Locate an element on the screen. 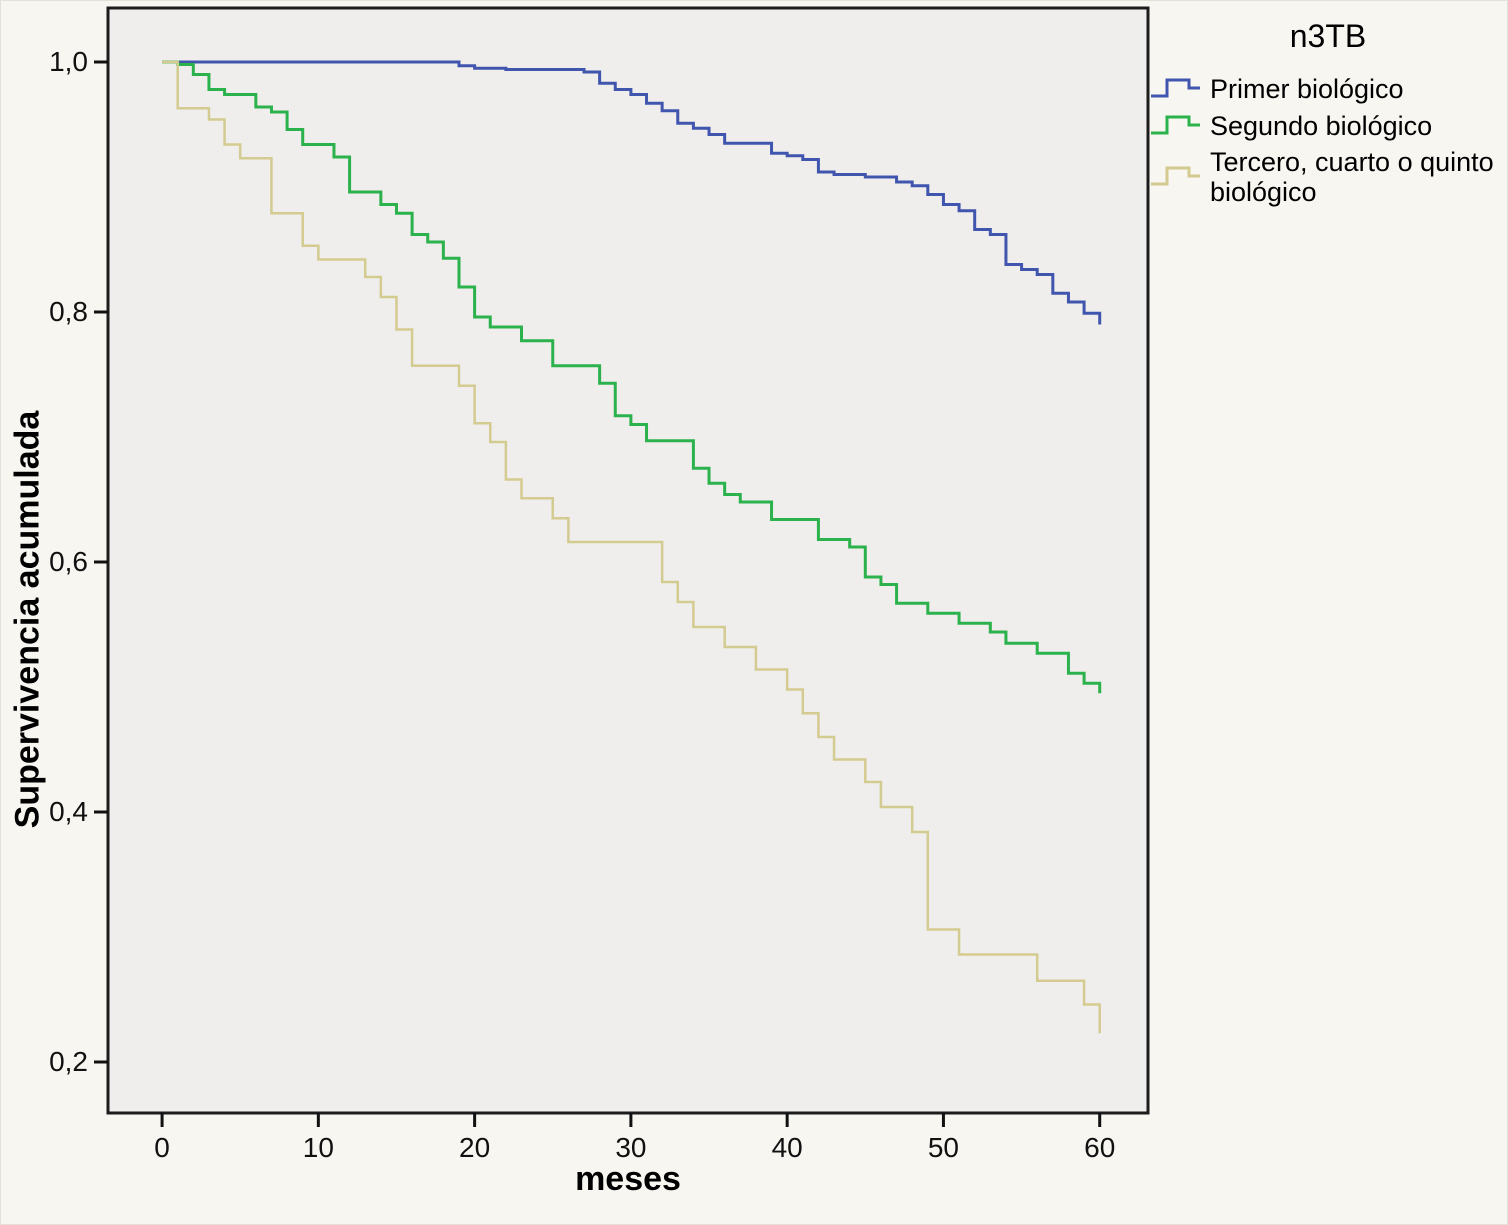 This screenshot has height=1225, width=1508. y-tick-label: 0,8 is located at coordinates (68, 311).